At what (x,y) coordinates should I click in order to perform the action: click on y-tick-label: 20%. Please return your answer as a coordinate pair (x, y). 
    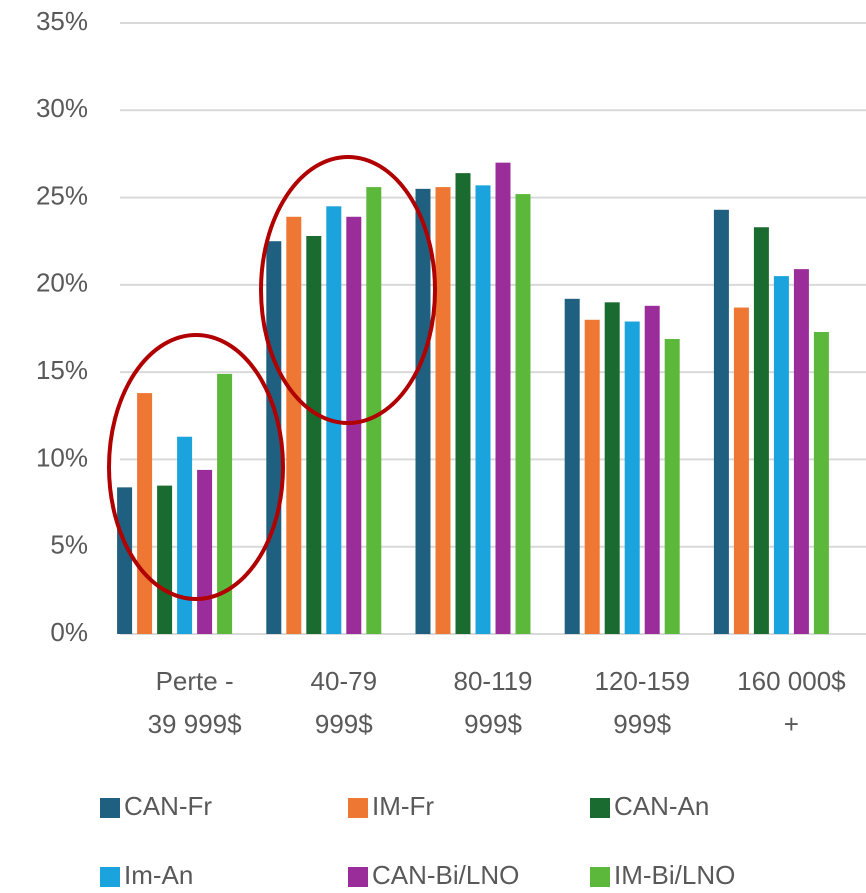
    Looking at the image, I should click on (62, 283).